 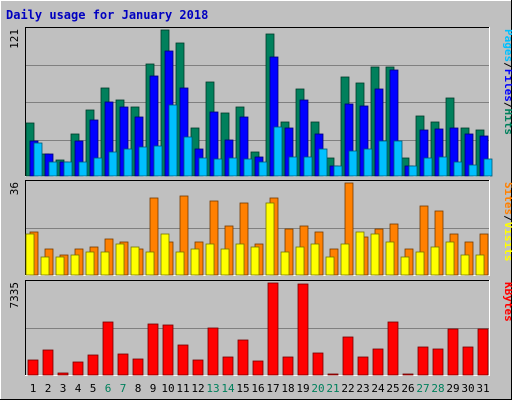 What do you see at coordinates (452, 388) in the screenshot?
I see `day-label-29: 29` at bounding box center [452, 388].